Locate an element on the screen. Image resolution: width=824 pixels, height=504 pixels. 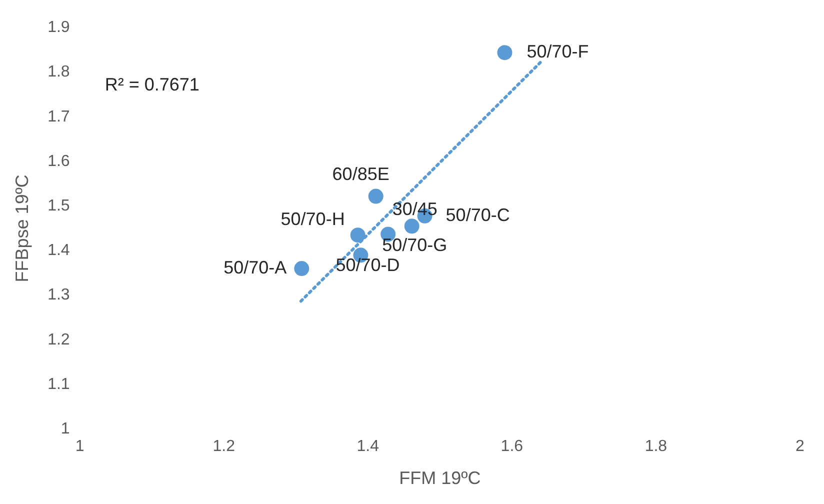
x-tick-label: 1.8 is located at coordinates (656, 447).